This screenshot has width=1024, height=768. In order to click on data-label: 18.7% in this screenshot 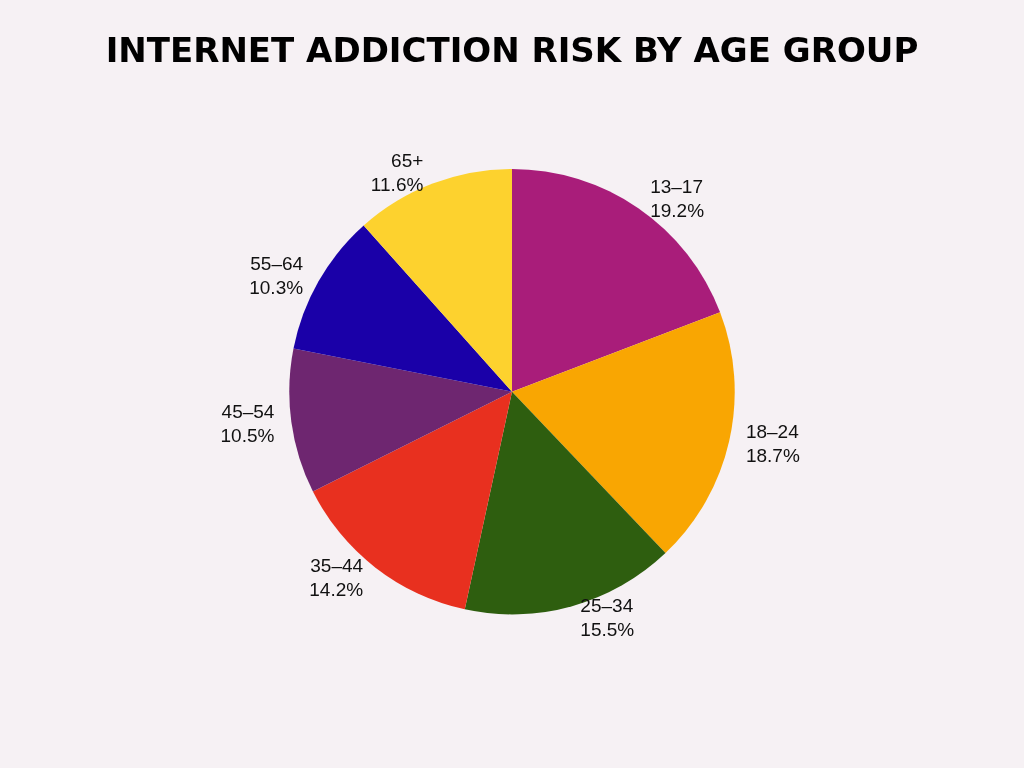, I will do `click(772, 456)`.